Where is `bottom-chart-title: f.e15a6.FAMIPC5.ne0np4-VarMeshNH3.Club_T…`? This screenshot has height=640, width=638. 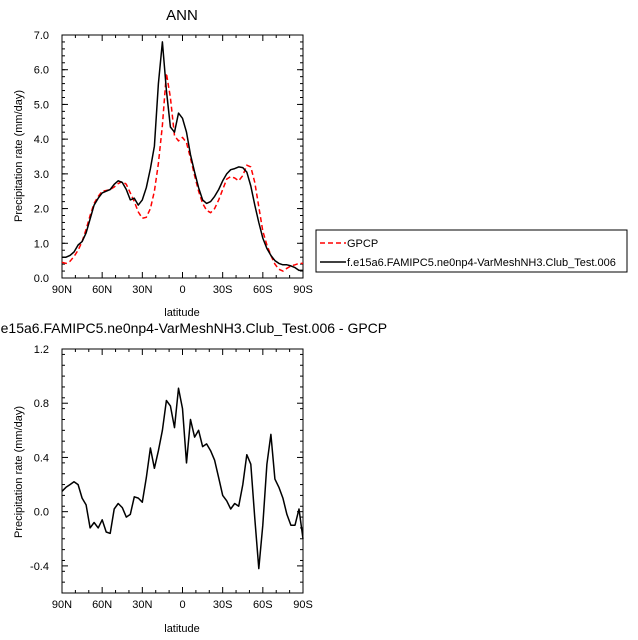
bottom-chart-title: f.e15a6.FAMIPC5.ne0np4-VarMeshNH3.Club_T… is located at coordinates (193, 328).